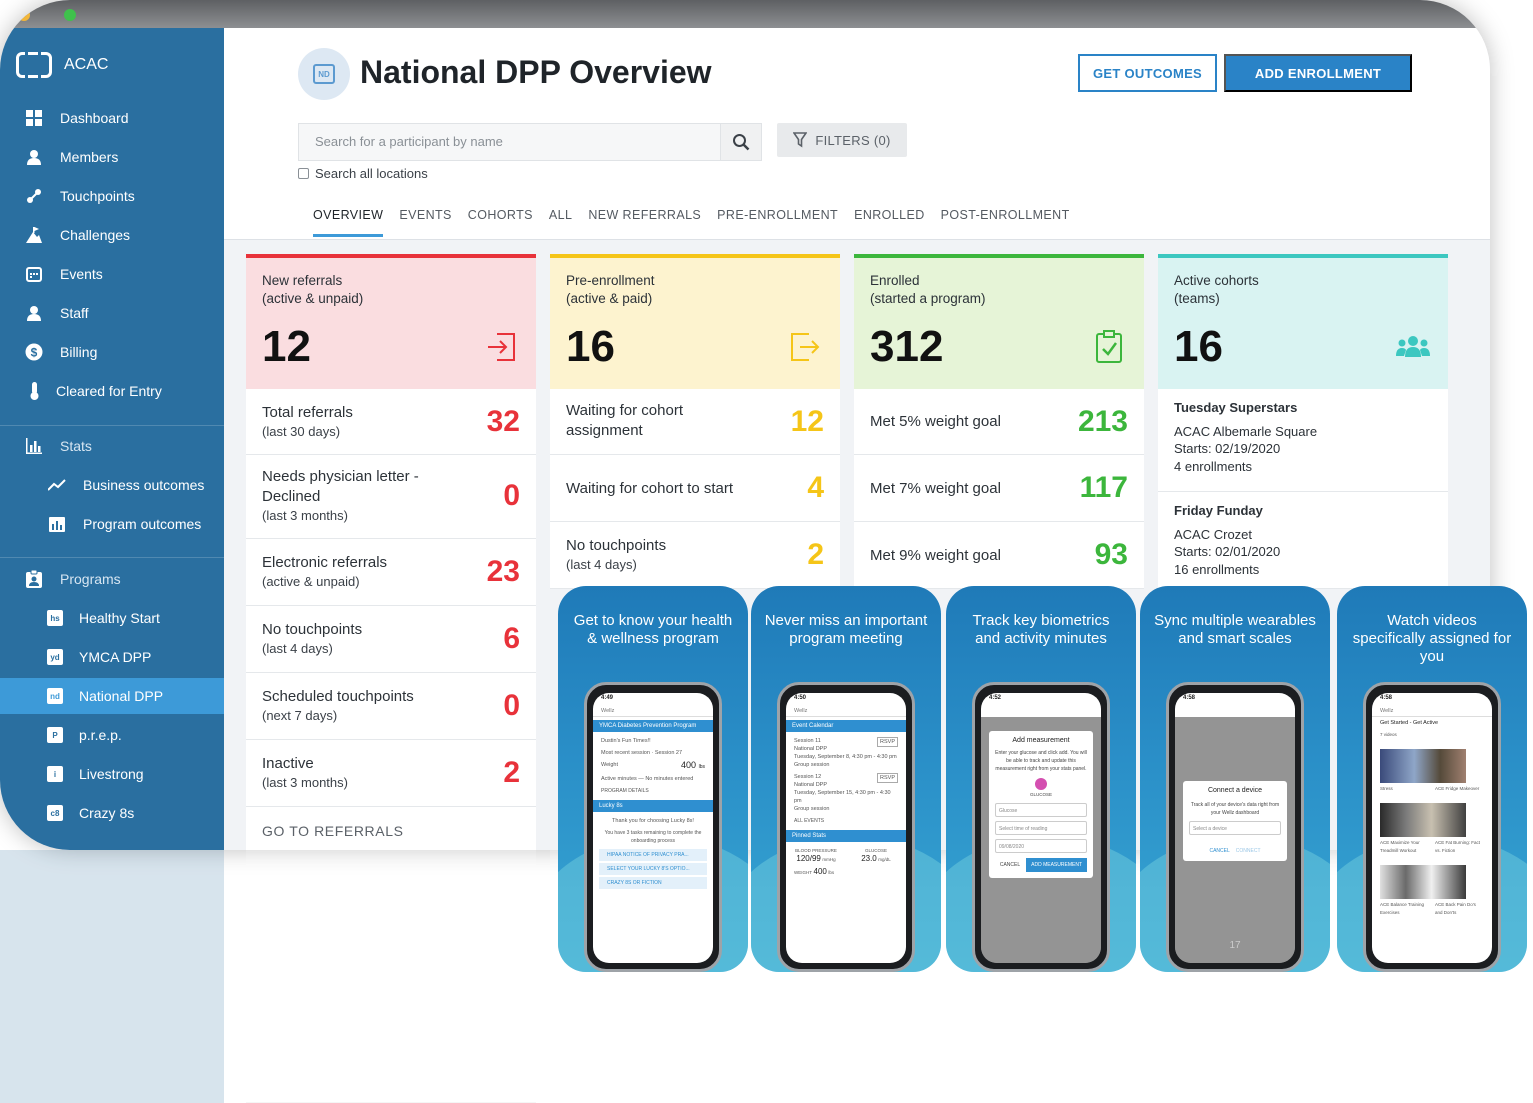 The width and height of the screenshot is (1533, 1103). I want to click on tab-new-referrals: NEW REFERRALS, so click(645, 215).